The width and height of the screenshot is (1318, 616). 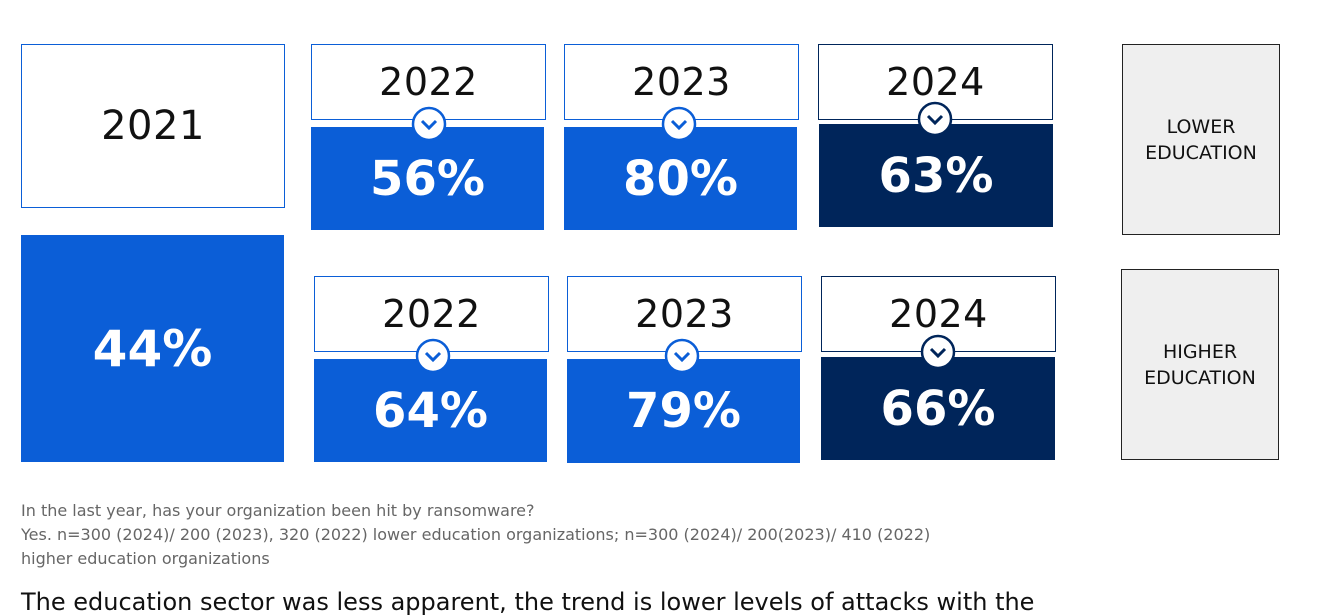 What do you see at coordinates (938, 408) in the screenshot?
I see `higher-2024-value: 66%` at bounding box center [938, 408].